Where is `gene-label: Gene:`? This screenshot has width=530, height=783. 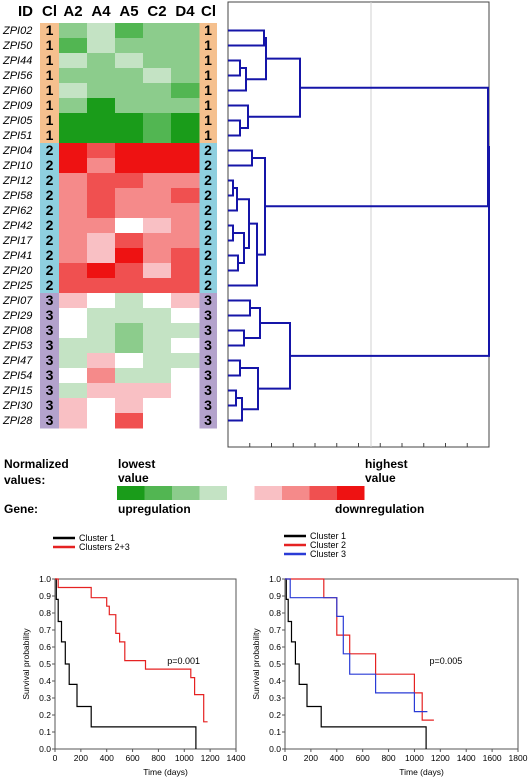 gene-label: Gene: is located at coordinates (21, 509).